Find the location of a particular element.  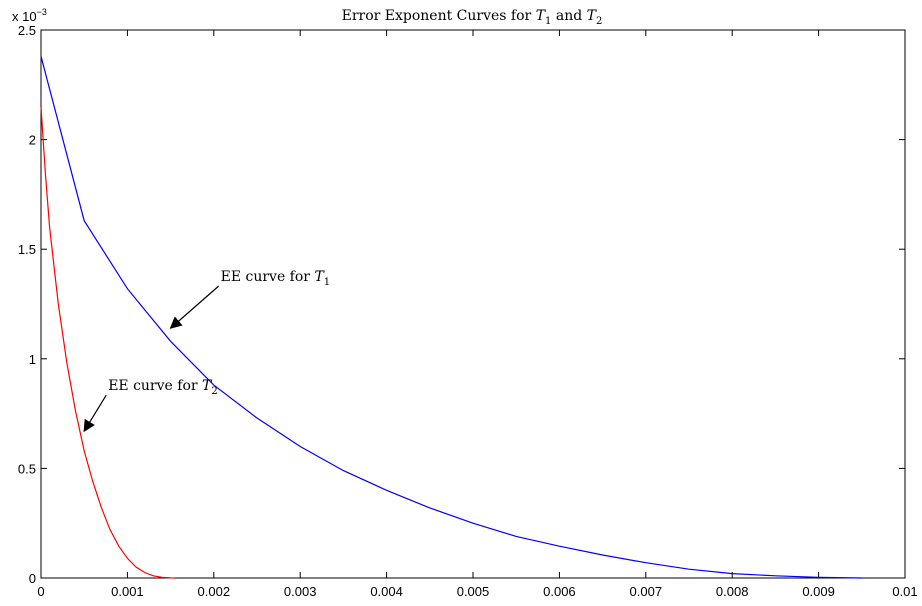

y-tick-label: 2 is located at coordinates (32, 140).